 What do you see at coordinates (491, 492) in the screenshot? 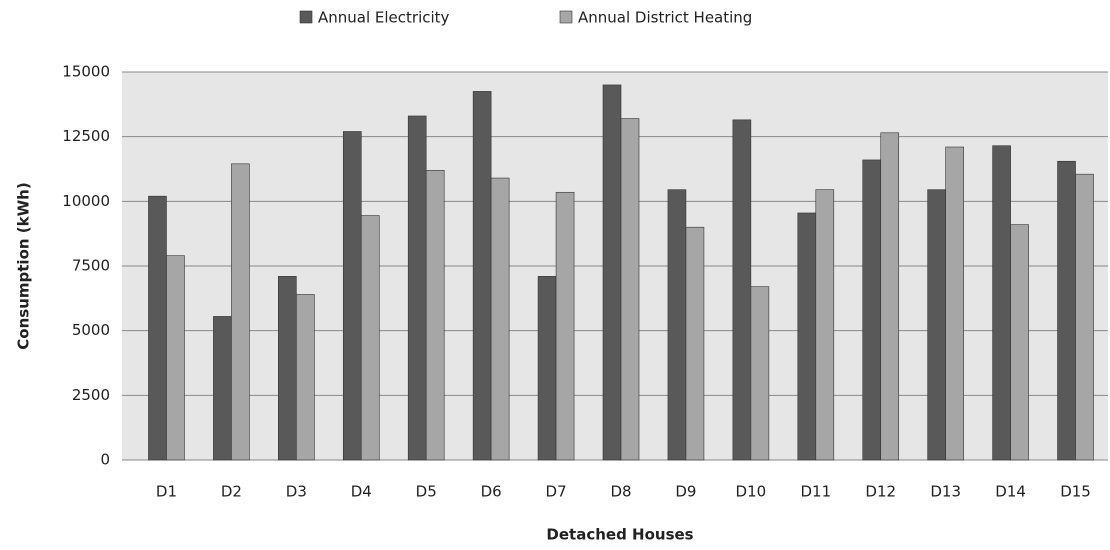
I see `x-tick-label: D6` at bounding box center [491, 492].